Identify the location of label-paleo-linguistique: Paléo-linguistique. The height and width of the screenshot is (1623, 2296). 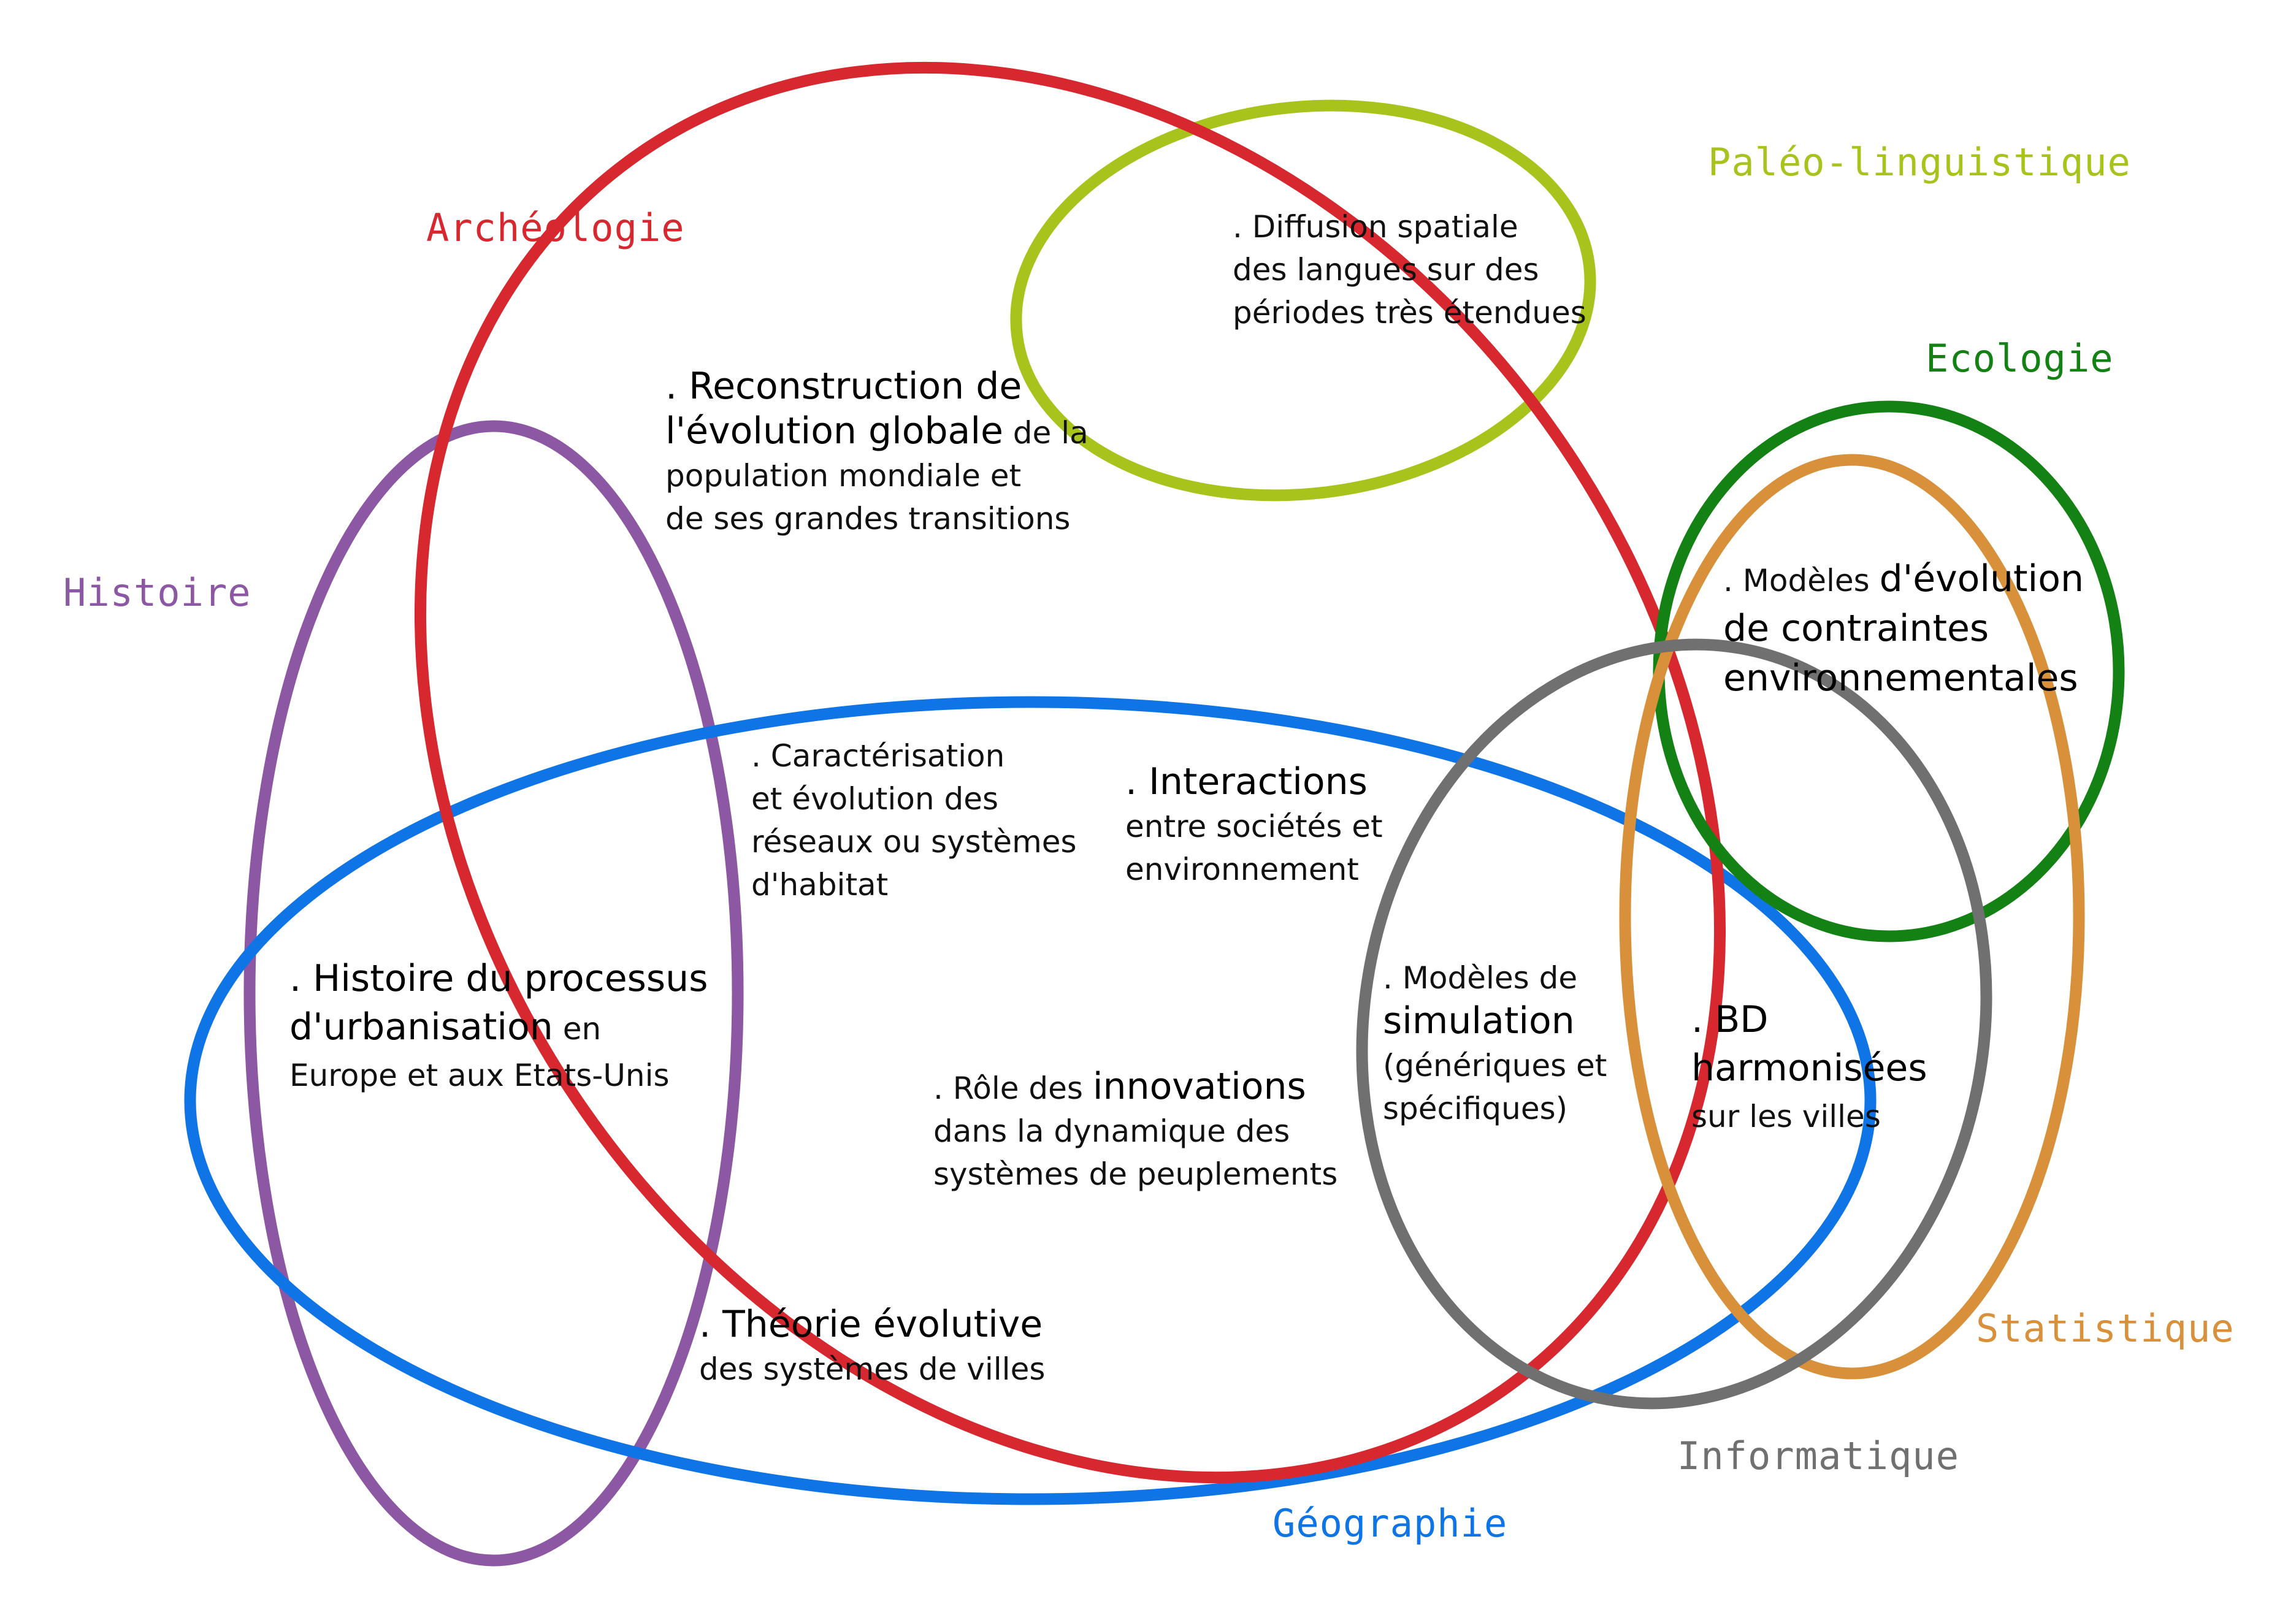
(1919, 162).